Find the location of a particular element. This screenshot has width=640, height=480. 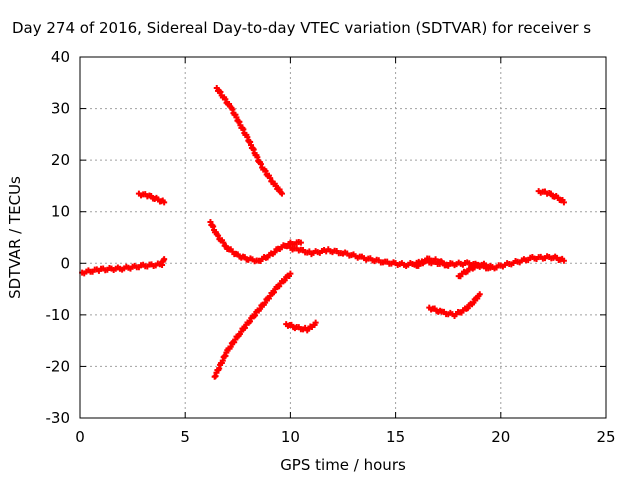

y-tick-label: -20 is located at coordinates (58, 366).